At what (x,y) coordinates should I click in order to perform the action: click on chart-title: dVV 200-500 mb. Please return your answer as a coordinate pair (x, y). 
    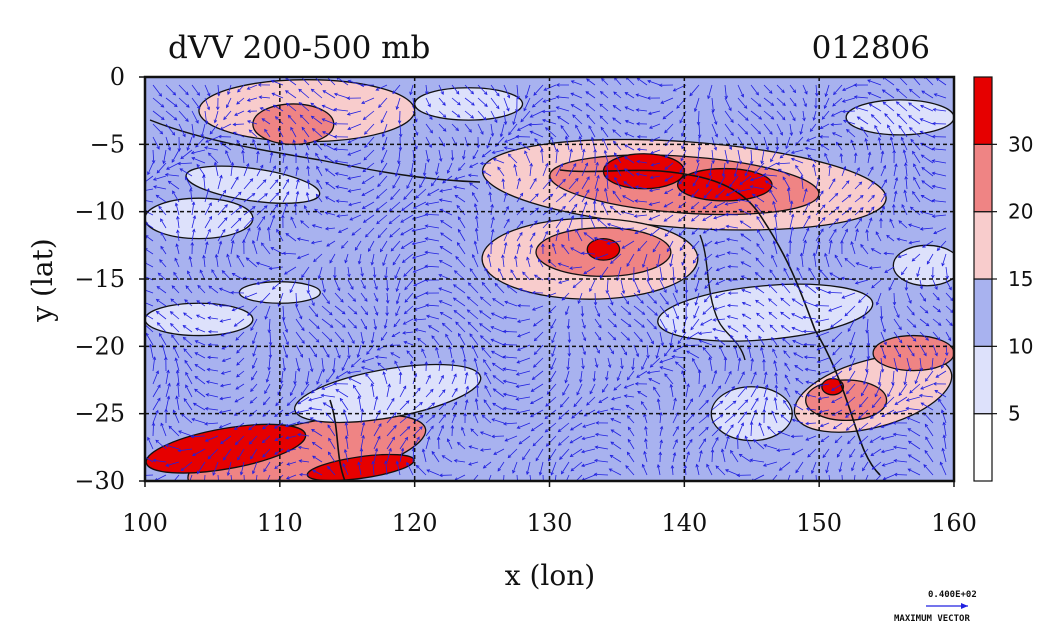
    Looking at the image, I should click on (299, 48).